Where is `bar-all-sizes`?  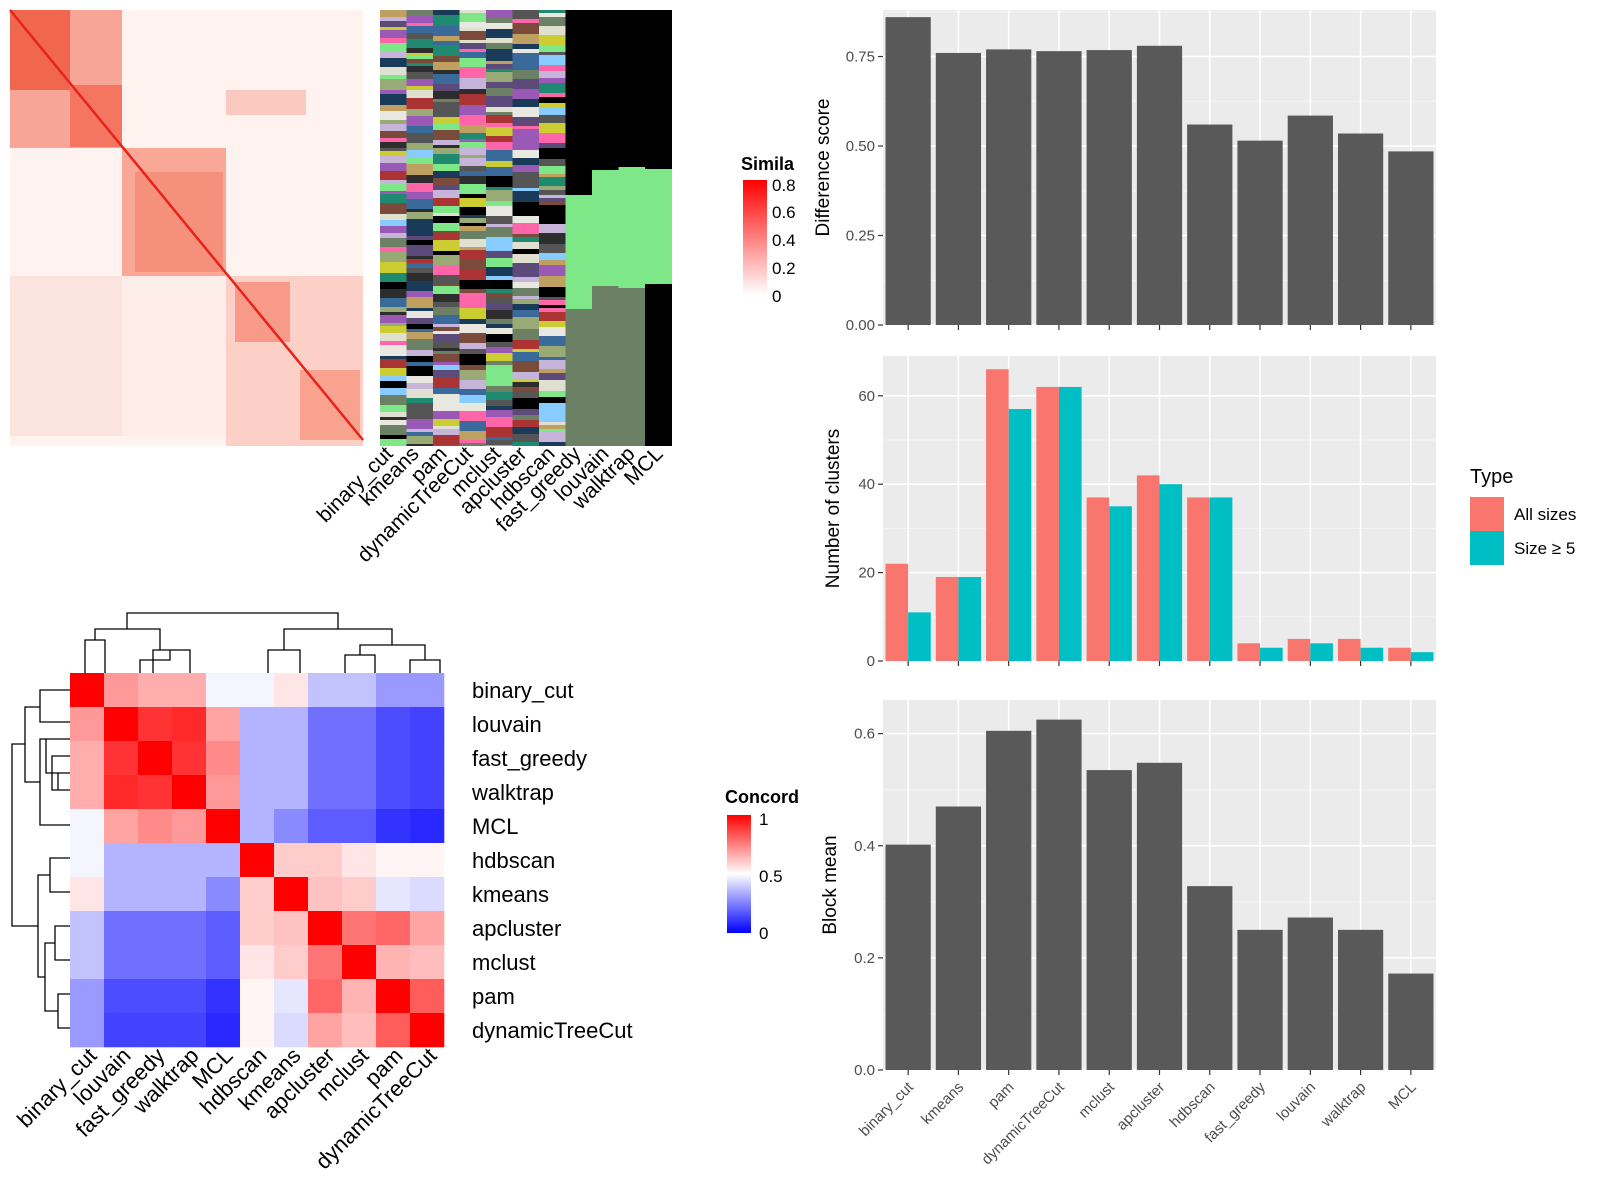
bar-all-sizes is located at coordinates (947, 619).